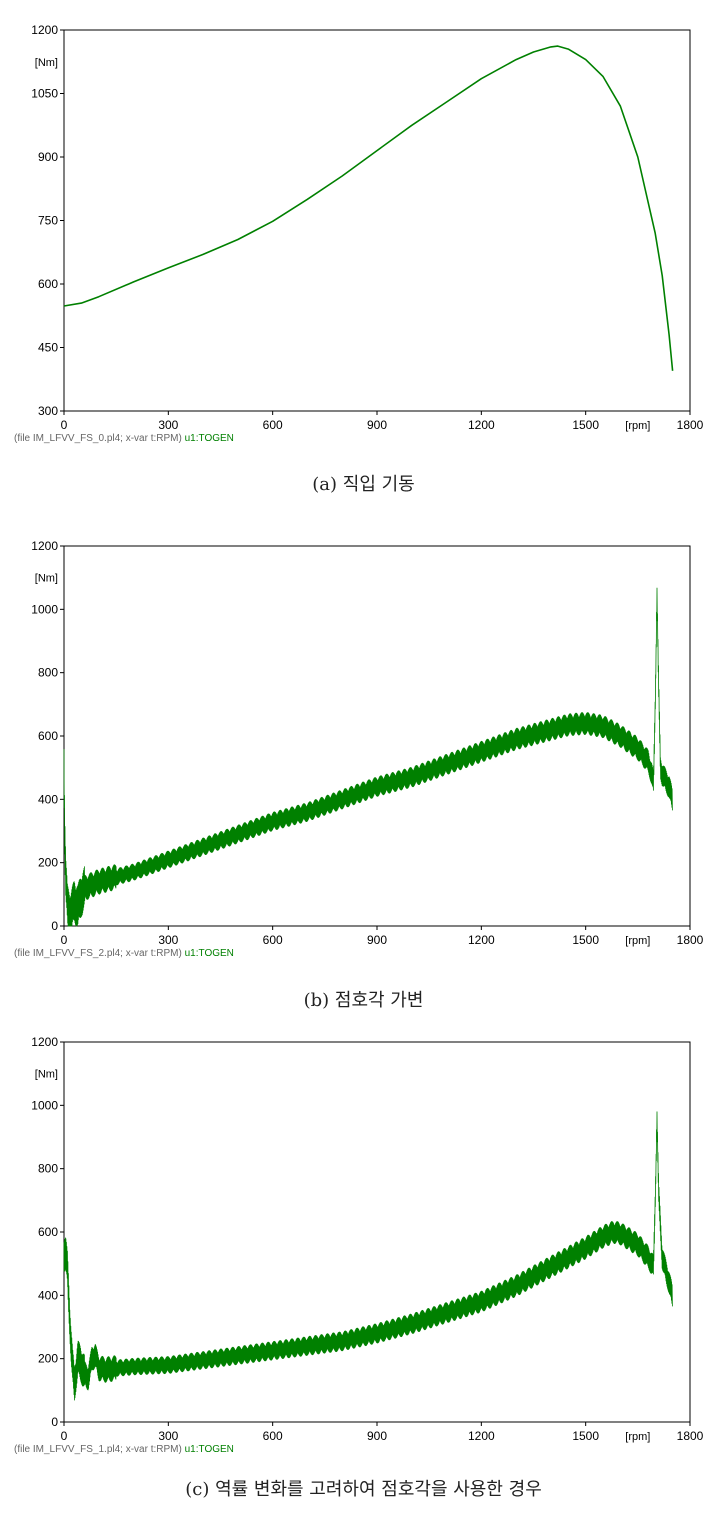 This screenshot has height=1519, width=727. Describe the element at coordinates (99, 1449) in the screenshot. I see `footer-file: (file IM_LFVV_FS_1.pl4; x-var t:RPM)` at that location.